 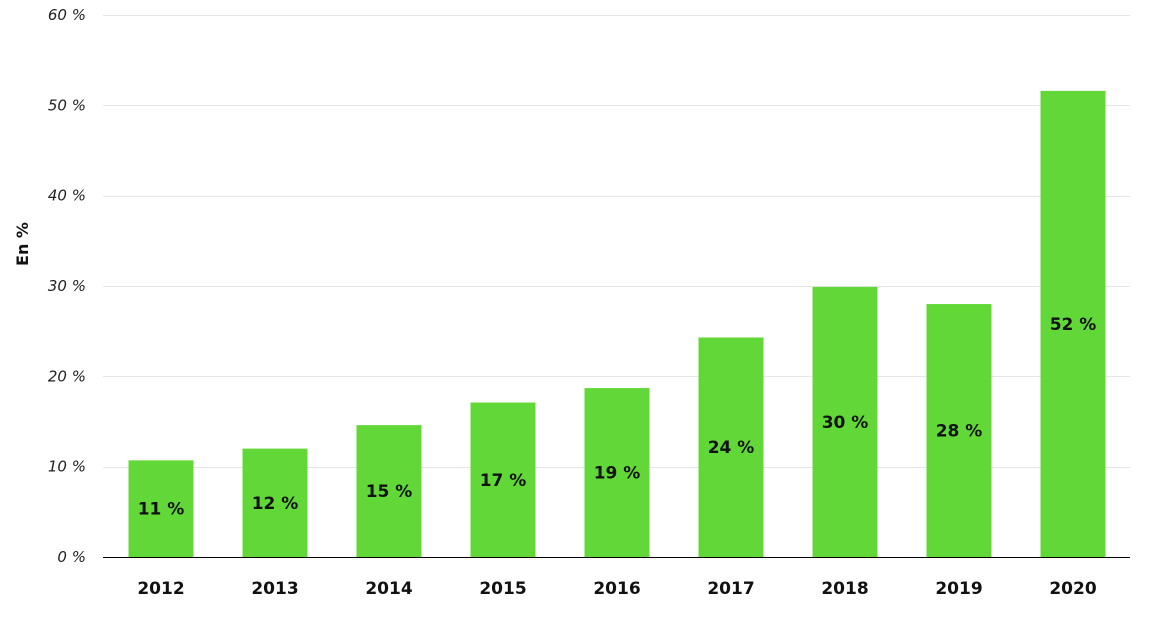 I want to click on data-label: 15 %, so click(x=389, y=492).